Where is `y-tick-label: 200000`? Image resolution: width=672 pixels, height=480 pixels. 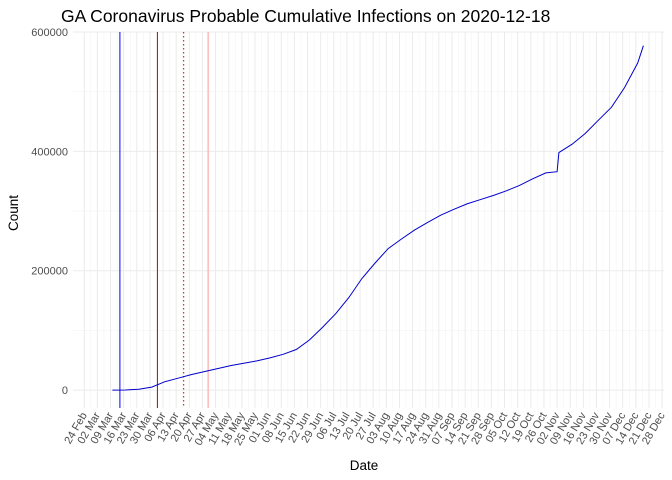 y-tick-label: 200000 is located at coordinates (49, 272).